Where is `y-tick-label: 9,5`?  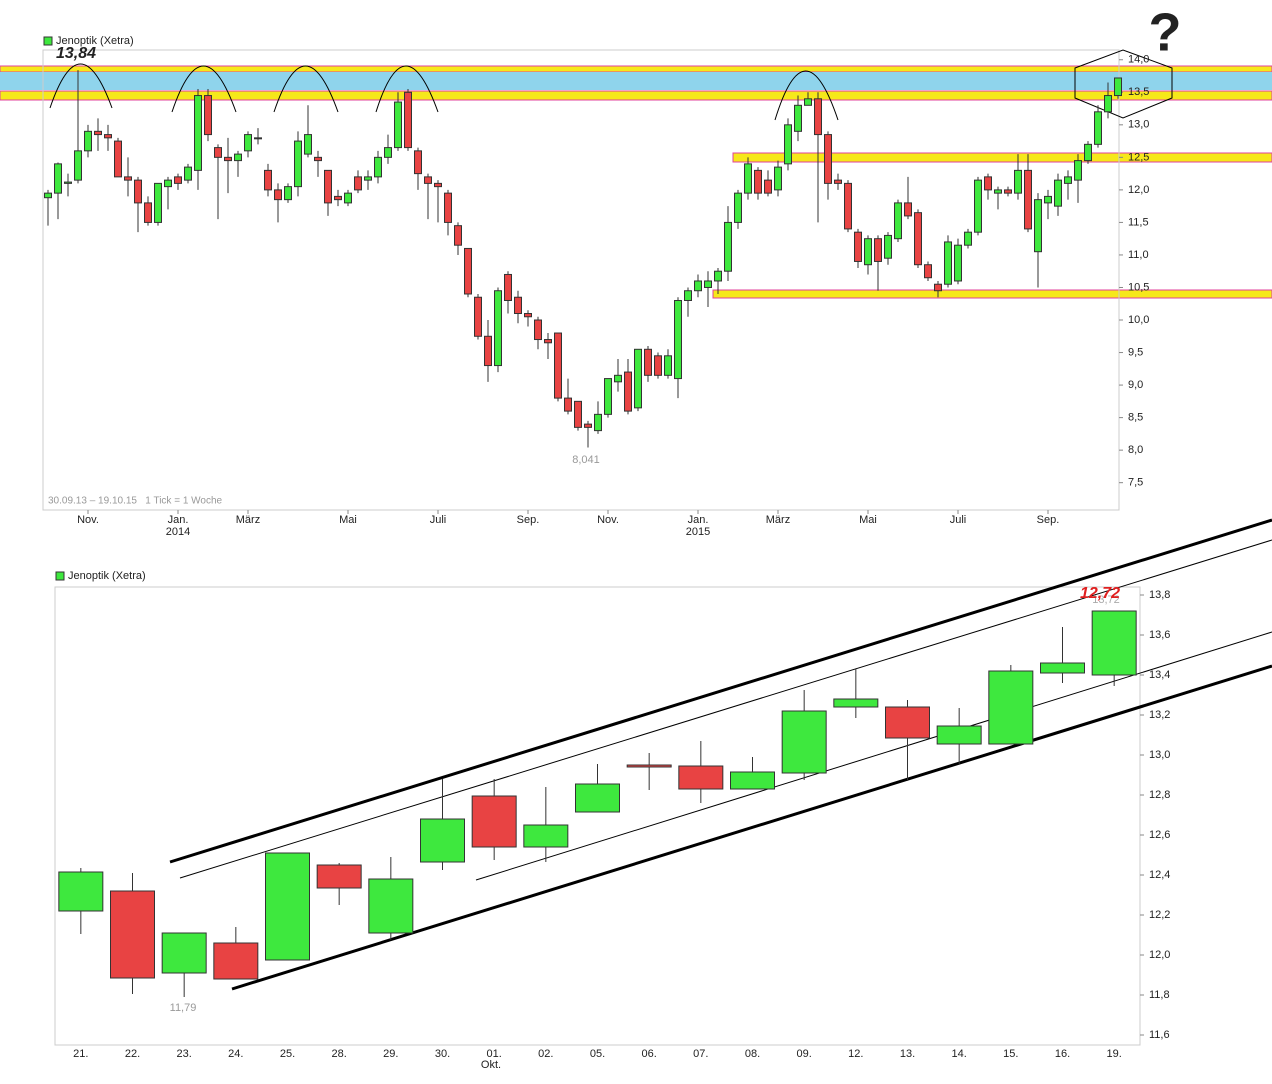
y-tick-label: 9,5 is located at coordinates (1135, 352).